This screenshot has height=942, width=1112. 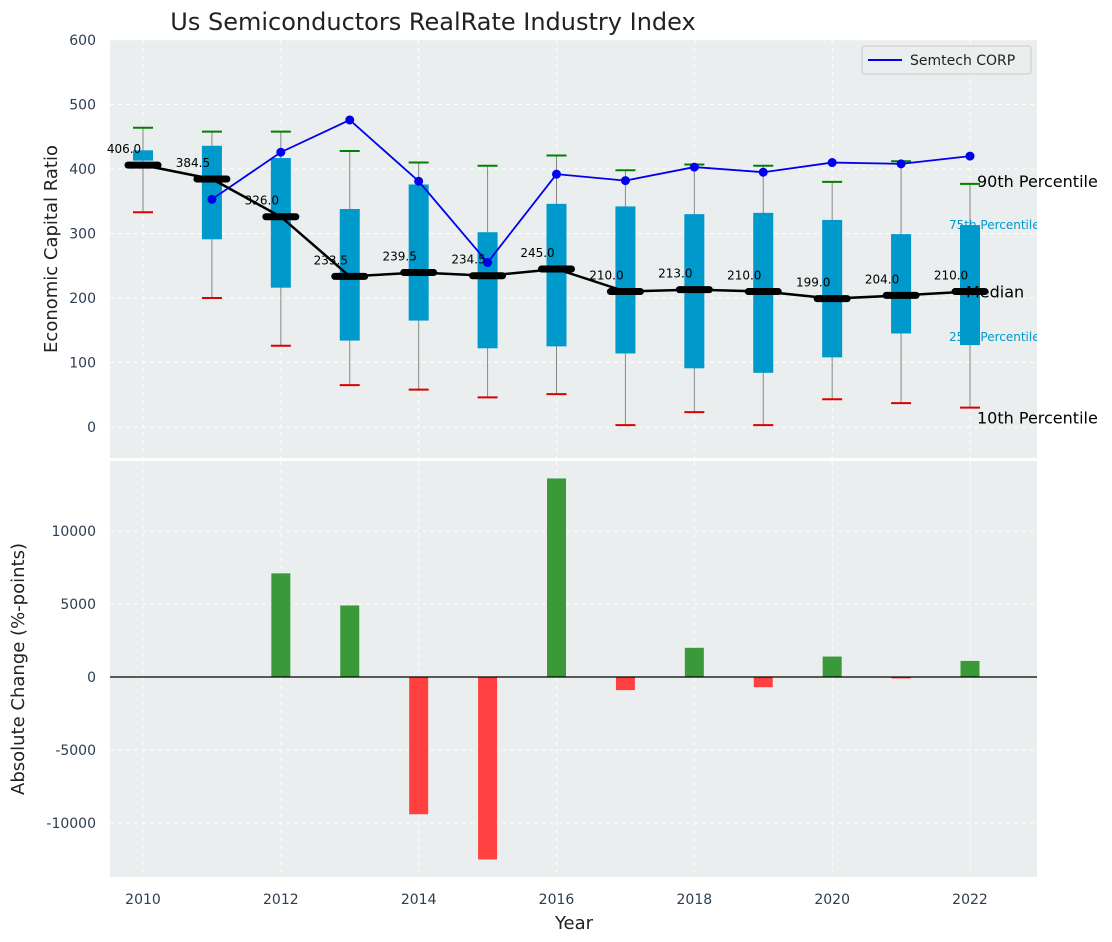 What do you see at coordinates (82, 106) in the screenshot?
I see `y-tick-label: 500` at bounding box center [82, 106].